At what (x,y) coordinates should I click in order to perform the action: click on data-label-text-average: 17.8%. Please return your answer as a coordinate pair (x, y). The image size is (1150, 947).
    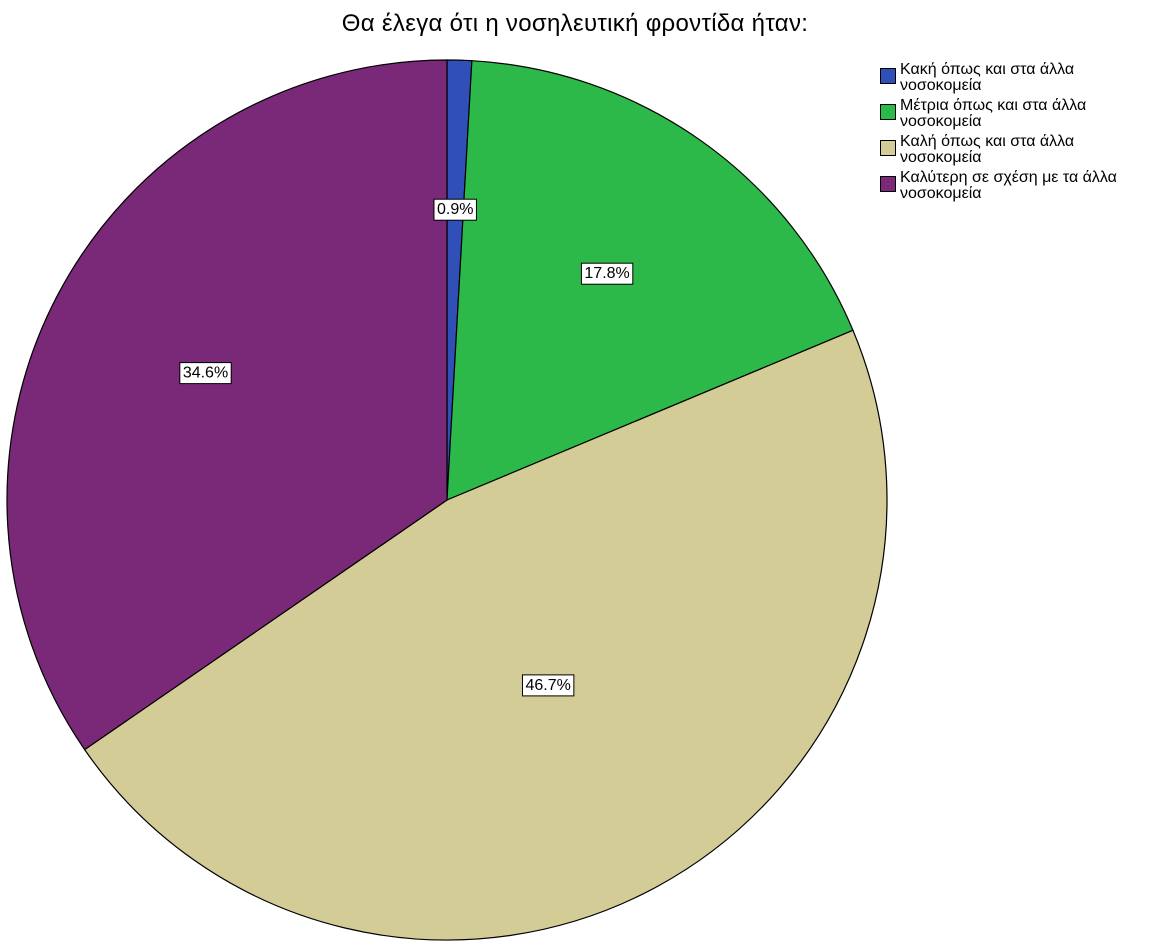
    Looking at the image, I should click on (606, 273).